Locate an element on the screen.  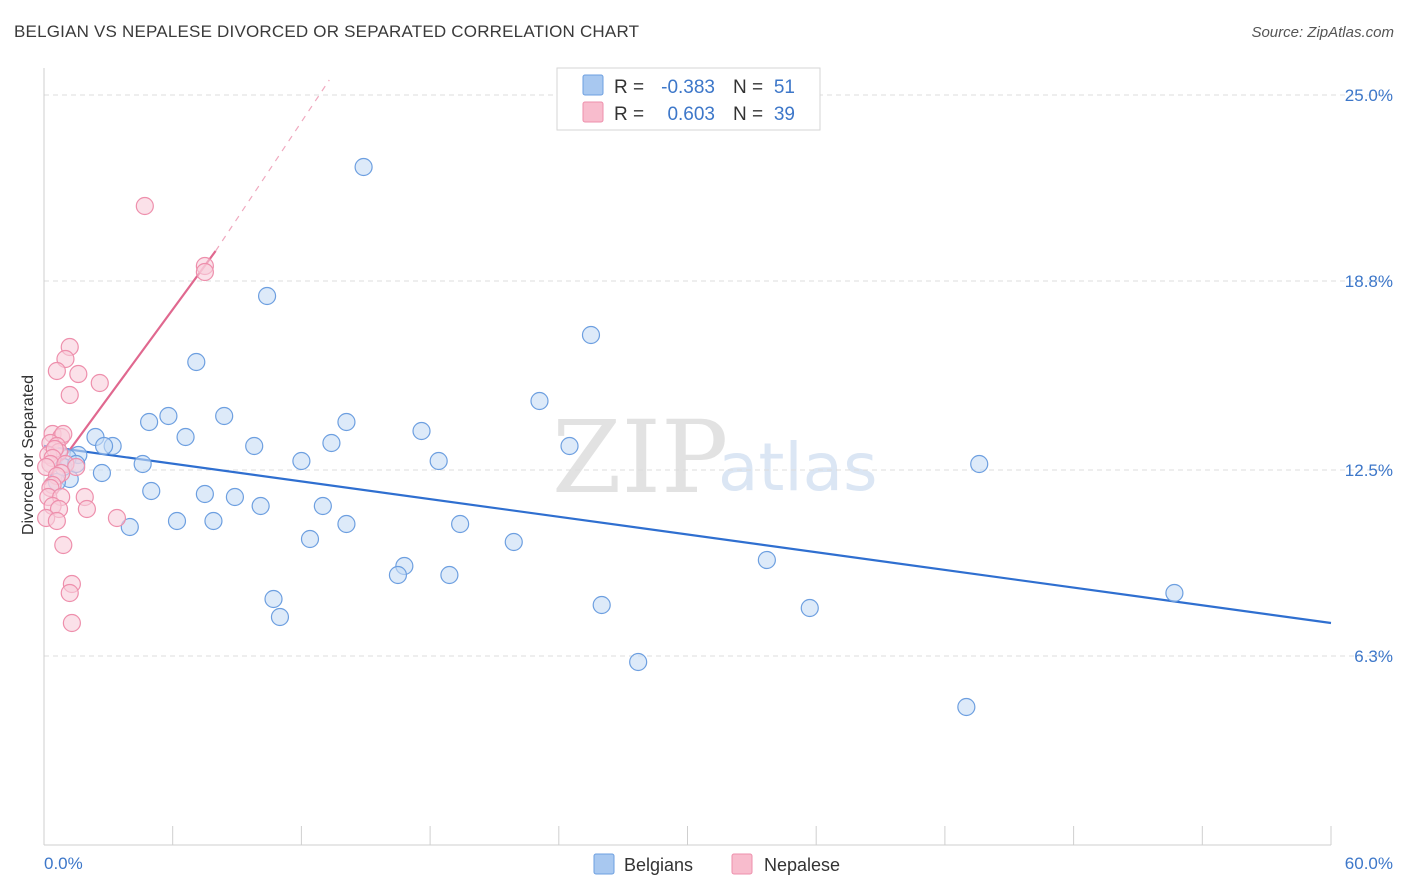
legend-n-label-belgians: N = is located at coordinates (748, 87).